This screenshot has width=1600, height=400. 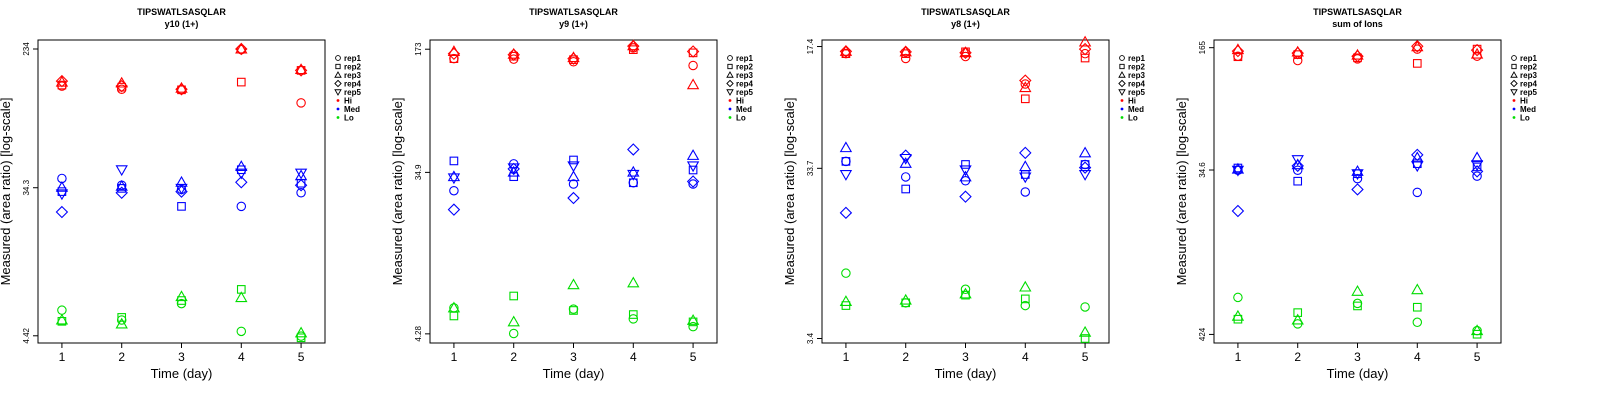 What do you see at coordinates (744, 84) in the screenshot?
I see `legend-label-rep4: rep4` at bounding box center [744, 84].